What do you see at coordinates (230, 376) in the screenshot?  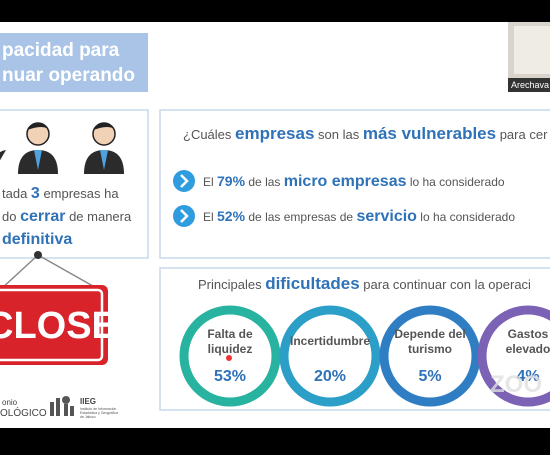 I see `difficulty-value: 53%` at bounding box center [230, 376].